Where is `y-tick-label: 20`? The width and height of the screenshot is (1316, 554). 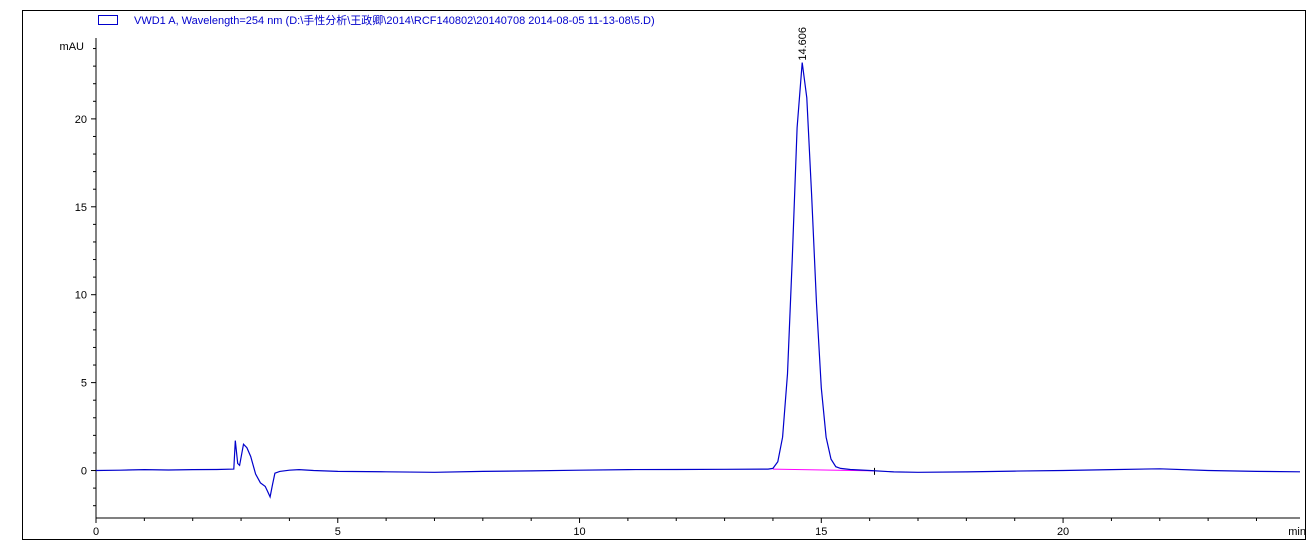
y-tick-label: 20 is located at coordinates (81, 120).